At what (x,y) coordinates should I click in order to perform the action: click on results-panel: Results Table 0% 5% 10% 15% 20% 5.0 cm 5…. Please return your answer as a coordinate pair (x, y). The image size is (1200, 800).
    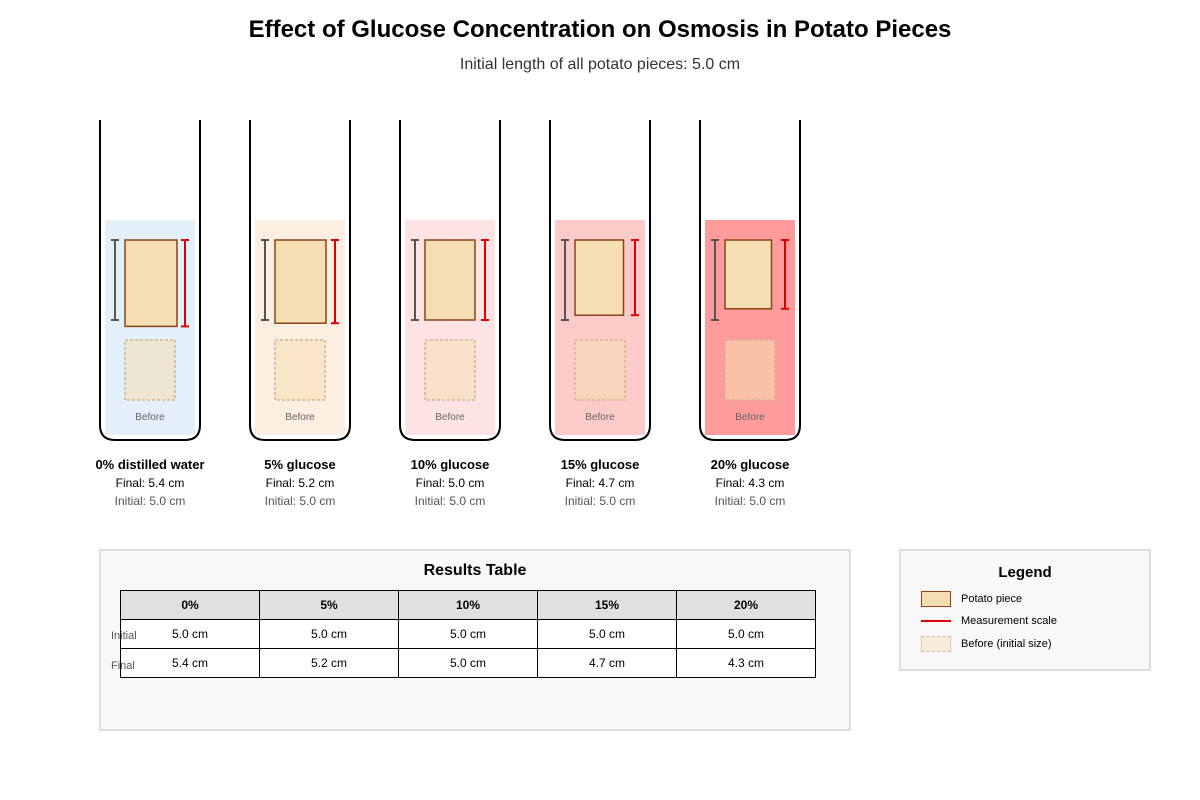
    Looking at the image, I should click on (475, 640).